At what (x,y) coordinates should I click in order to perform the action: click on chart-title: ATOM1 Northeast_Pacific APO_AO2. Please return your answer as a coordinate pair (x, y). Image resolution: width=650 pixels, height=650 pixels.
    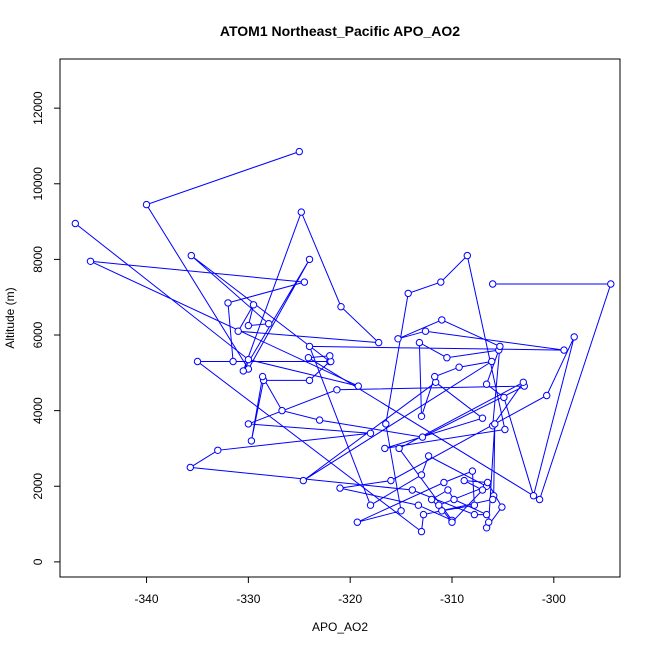
    Looking at the image, I should click on (340, 31).